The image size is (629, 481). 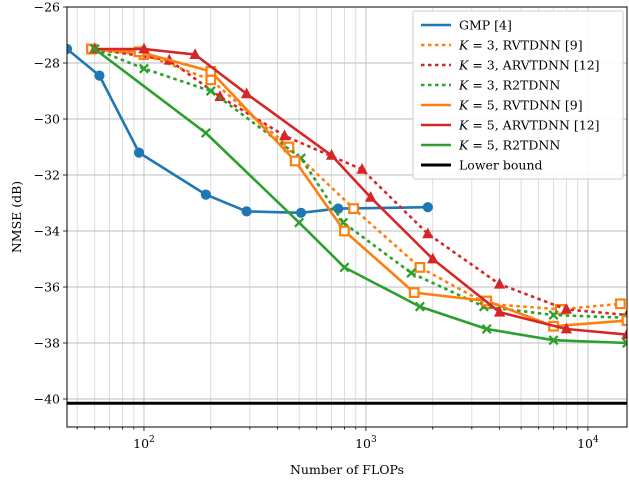 I want to click on x-tick-label: 103, so click(x=366, y=443).